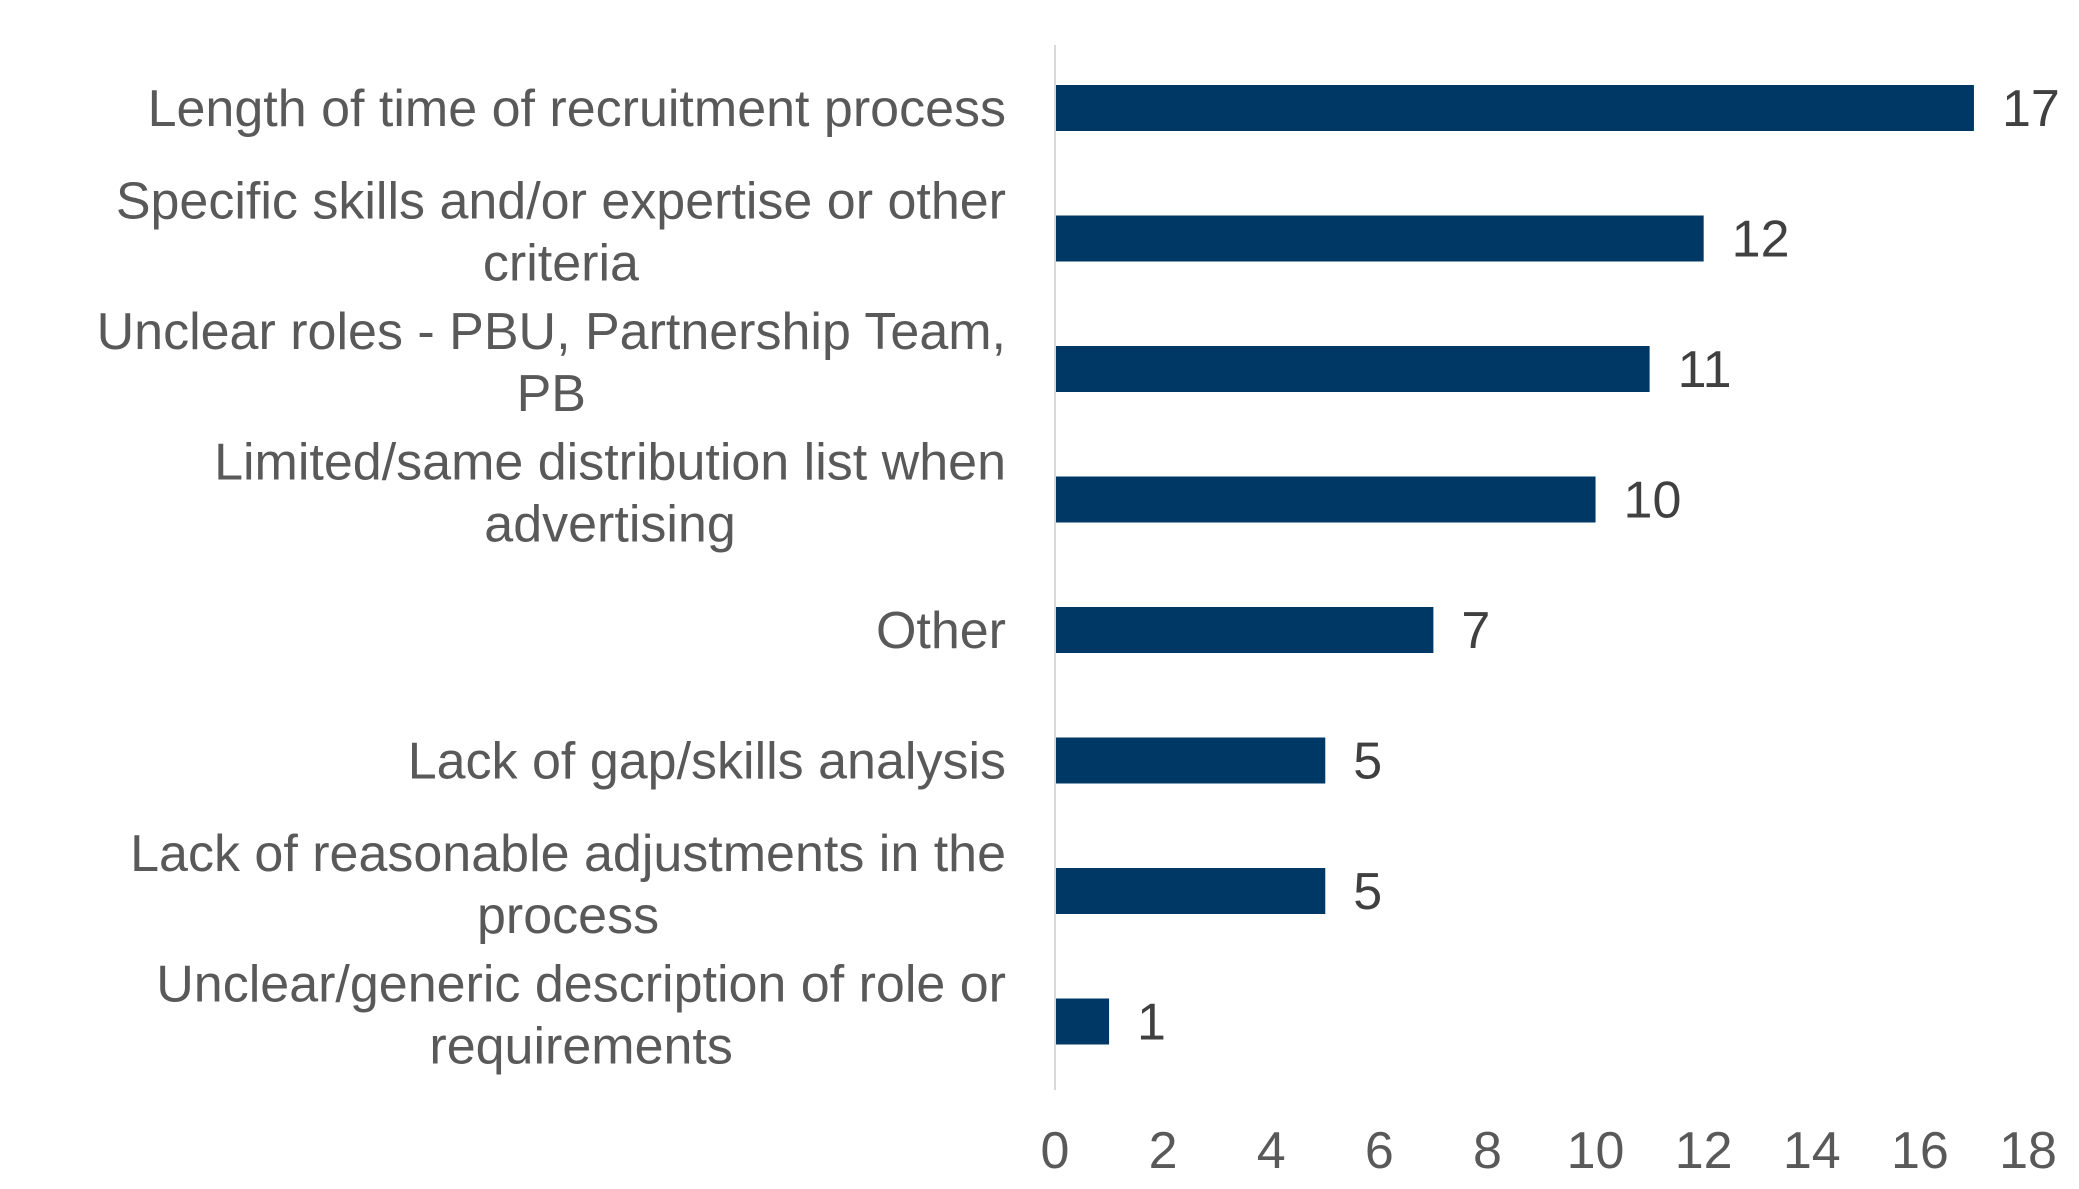 The image size is (2079, 1189). Describe the element at coordinates (1151, 1023) in the screenshot. I see `bar-value-label: 1` at that location.